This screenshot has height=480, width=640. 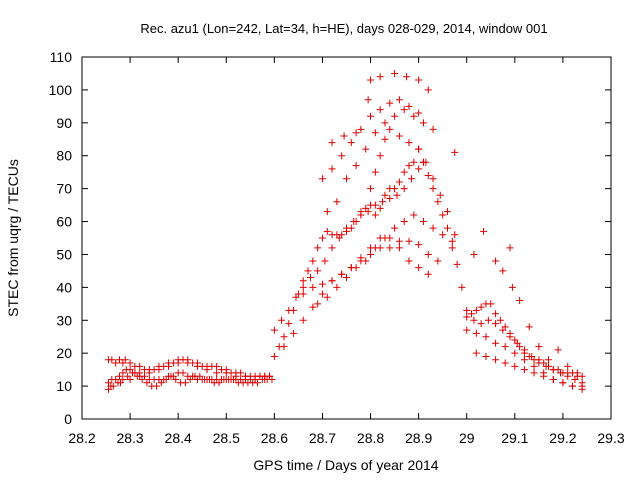 What do you see at coordinates (61, 90) in the screenshot?
I see `y-tick-label: 100` at bounding box center [61, 90].